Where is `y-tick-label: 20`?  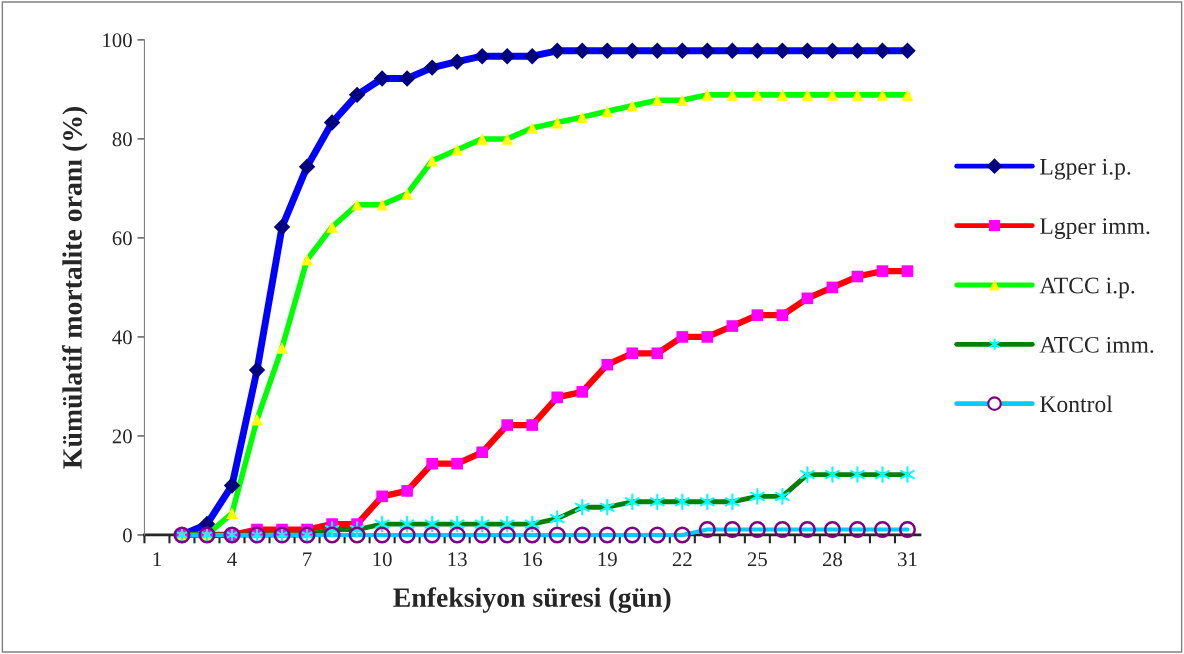 y-tick-label: 20 is located at coordinates (122, 436).